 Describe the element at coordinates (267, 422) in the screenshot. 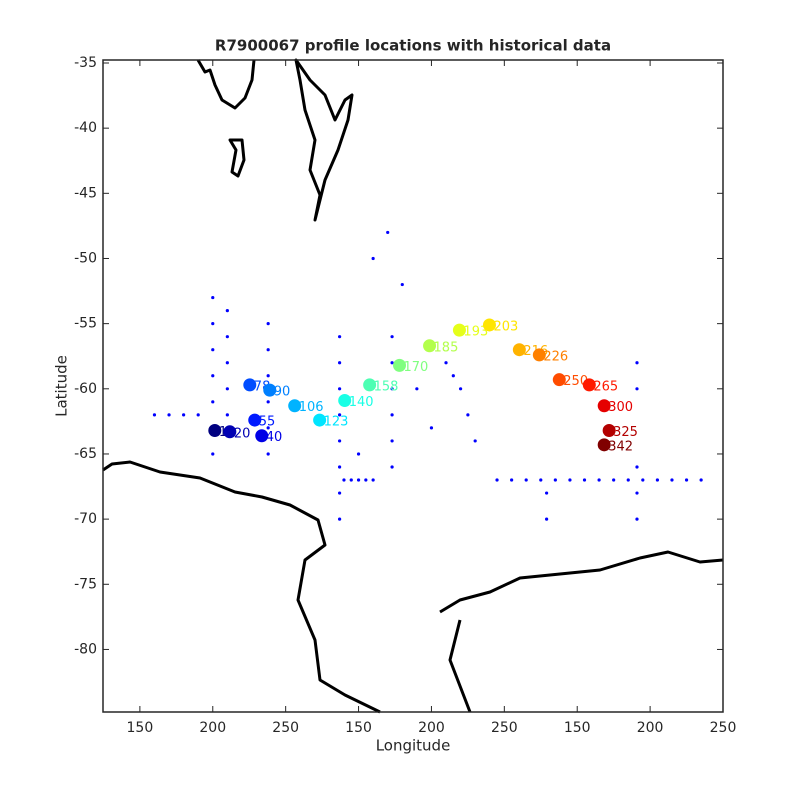

I see `profile-label: 55` at that location.